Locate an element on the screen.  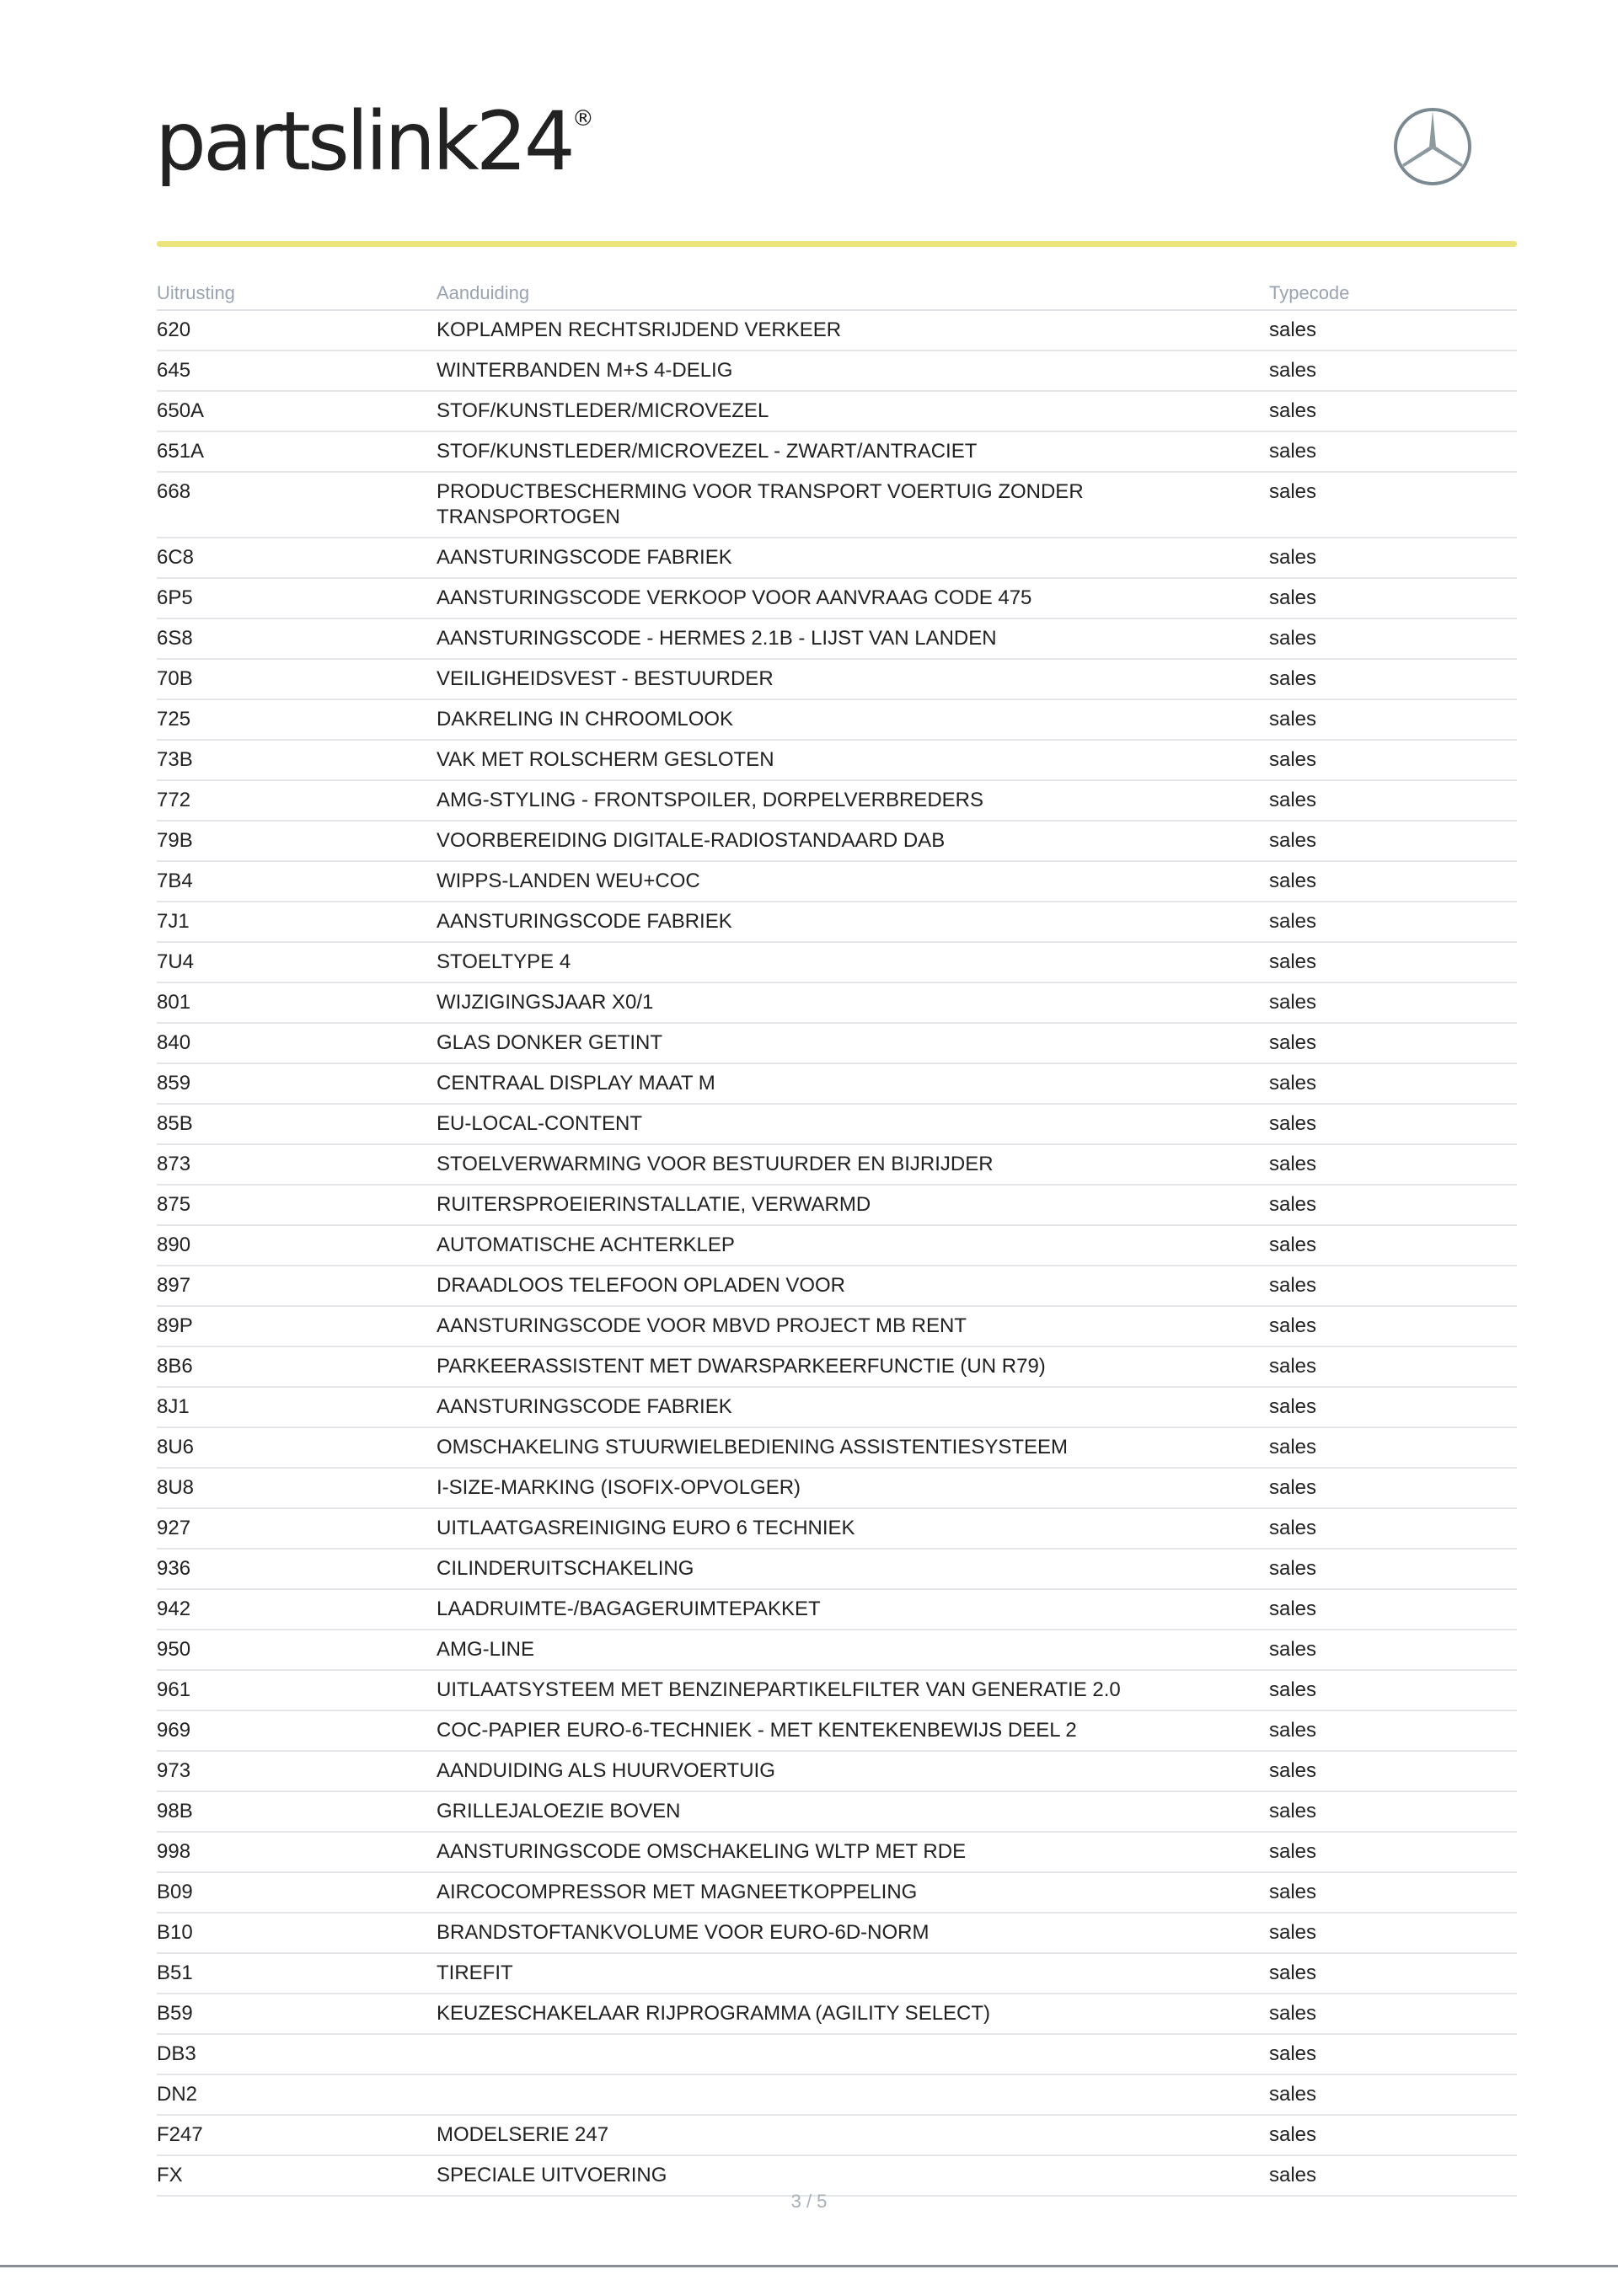
cell-code: 873 is located at coordinates (297, 1164).